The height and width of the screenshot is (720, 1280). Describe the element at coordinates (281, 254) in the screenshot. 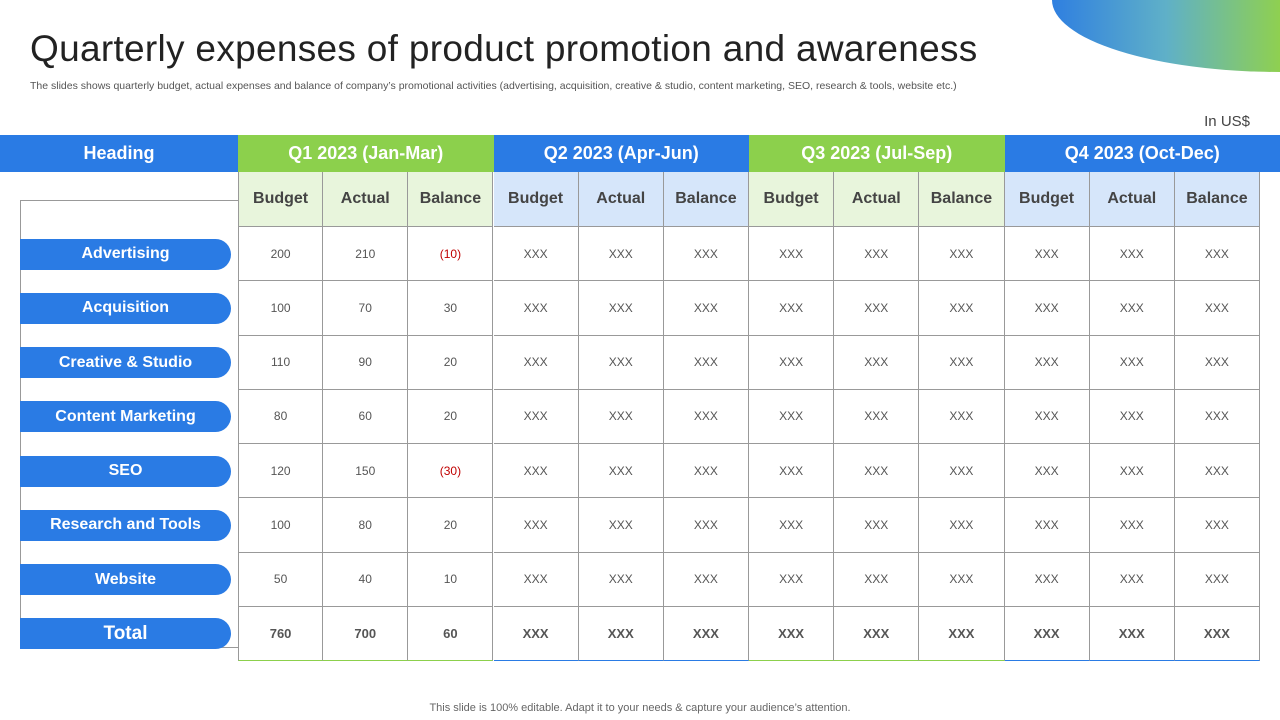

I see `table-cell: 200` at that location.